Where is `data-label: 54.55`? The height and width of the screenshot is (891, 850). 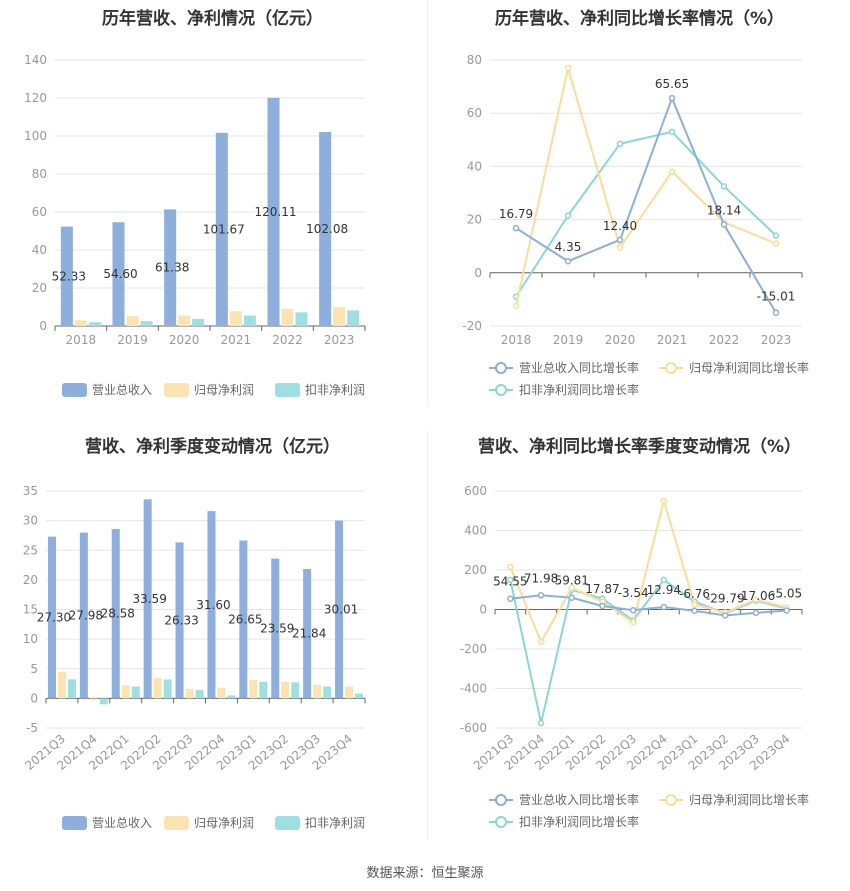 data-label: 54.55 is located at coordinates (510, 582).